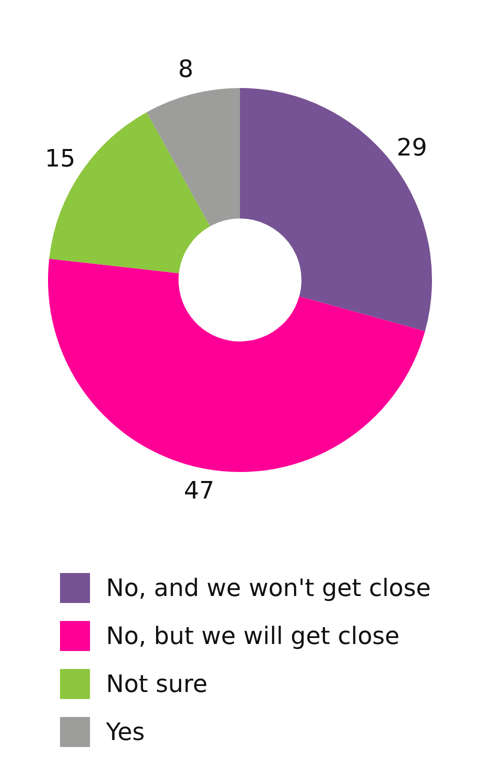  What do you see at coordinates (412, 147) in the screenshot?
I see `data-label: 29` at bounding box center [412, 147].